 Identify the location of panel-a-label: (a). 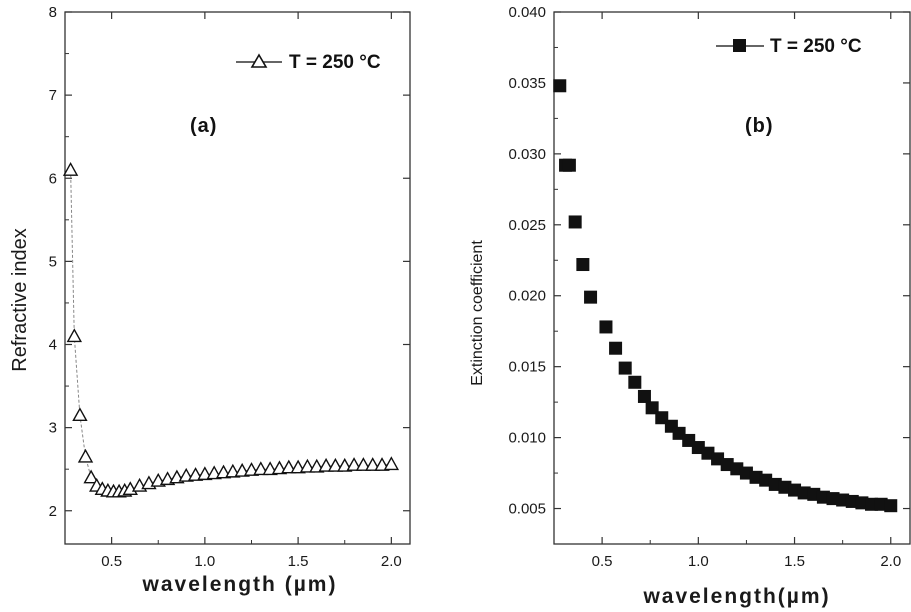
(203, 126).